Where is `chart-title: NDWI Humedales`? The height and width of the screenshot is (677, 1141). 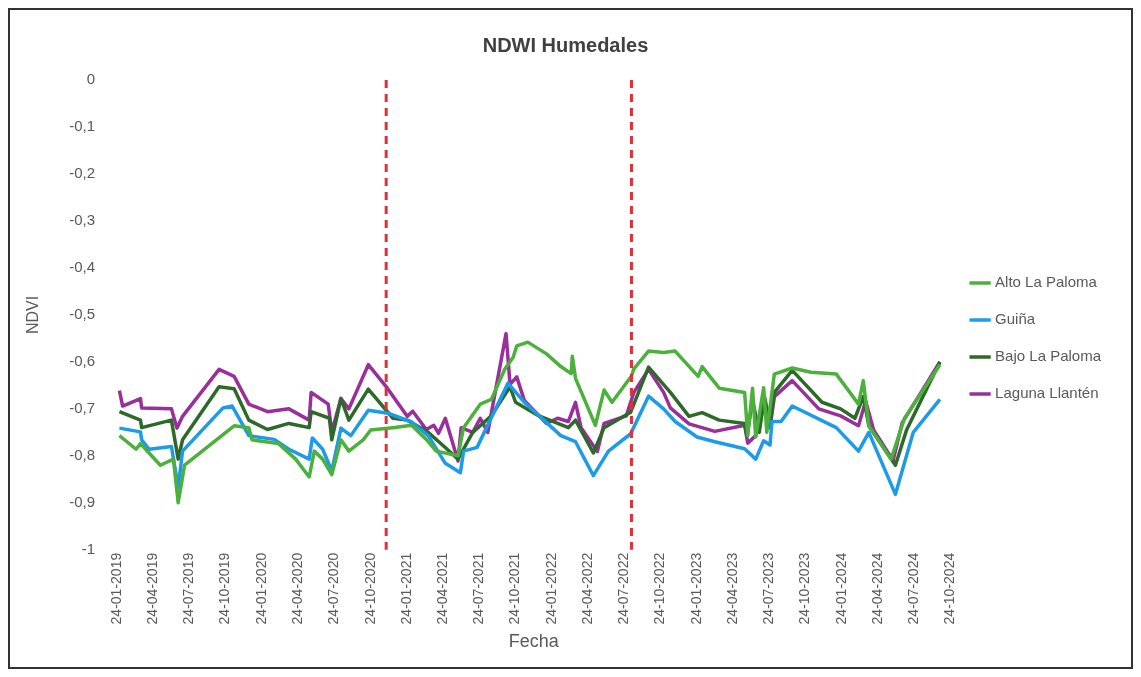 chart-title: NDWI Humedales is located at coordinates (565, 44).